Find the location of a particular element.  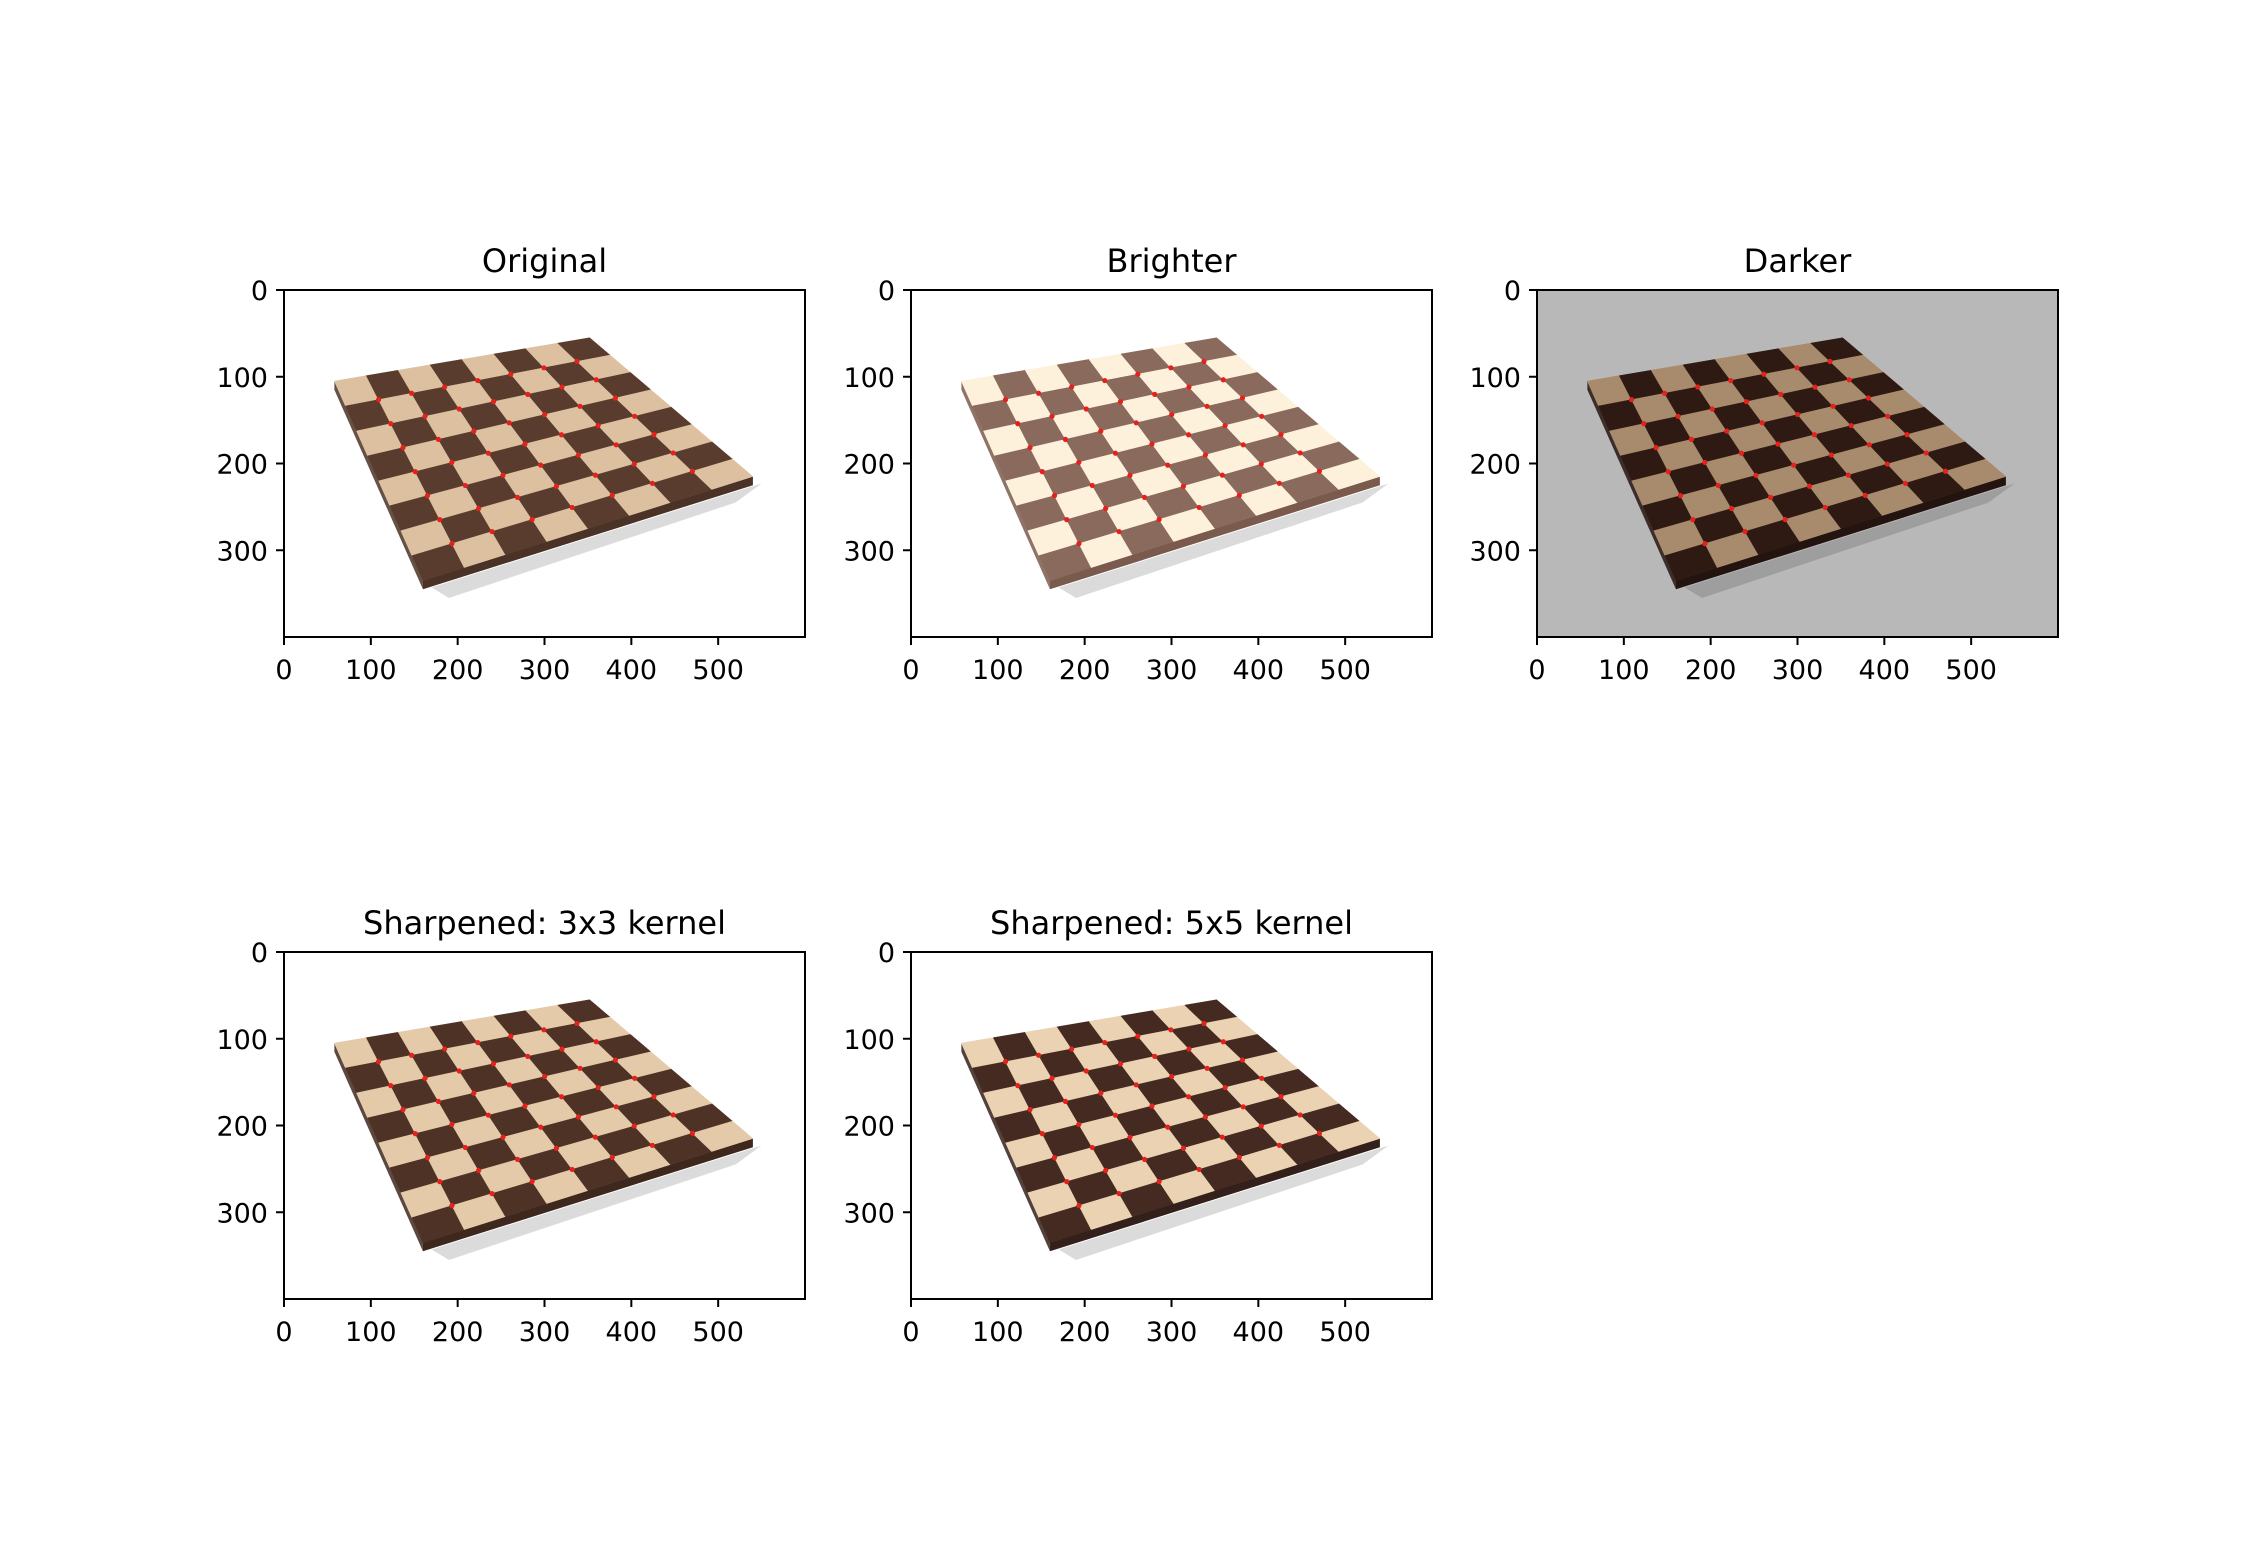

board-edge-front is located at coordinates (1214, 1195).